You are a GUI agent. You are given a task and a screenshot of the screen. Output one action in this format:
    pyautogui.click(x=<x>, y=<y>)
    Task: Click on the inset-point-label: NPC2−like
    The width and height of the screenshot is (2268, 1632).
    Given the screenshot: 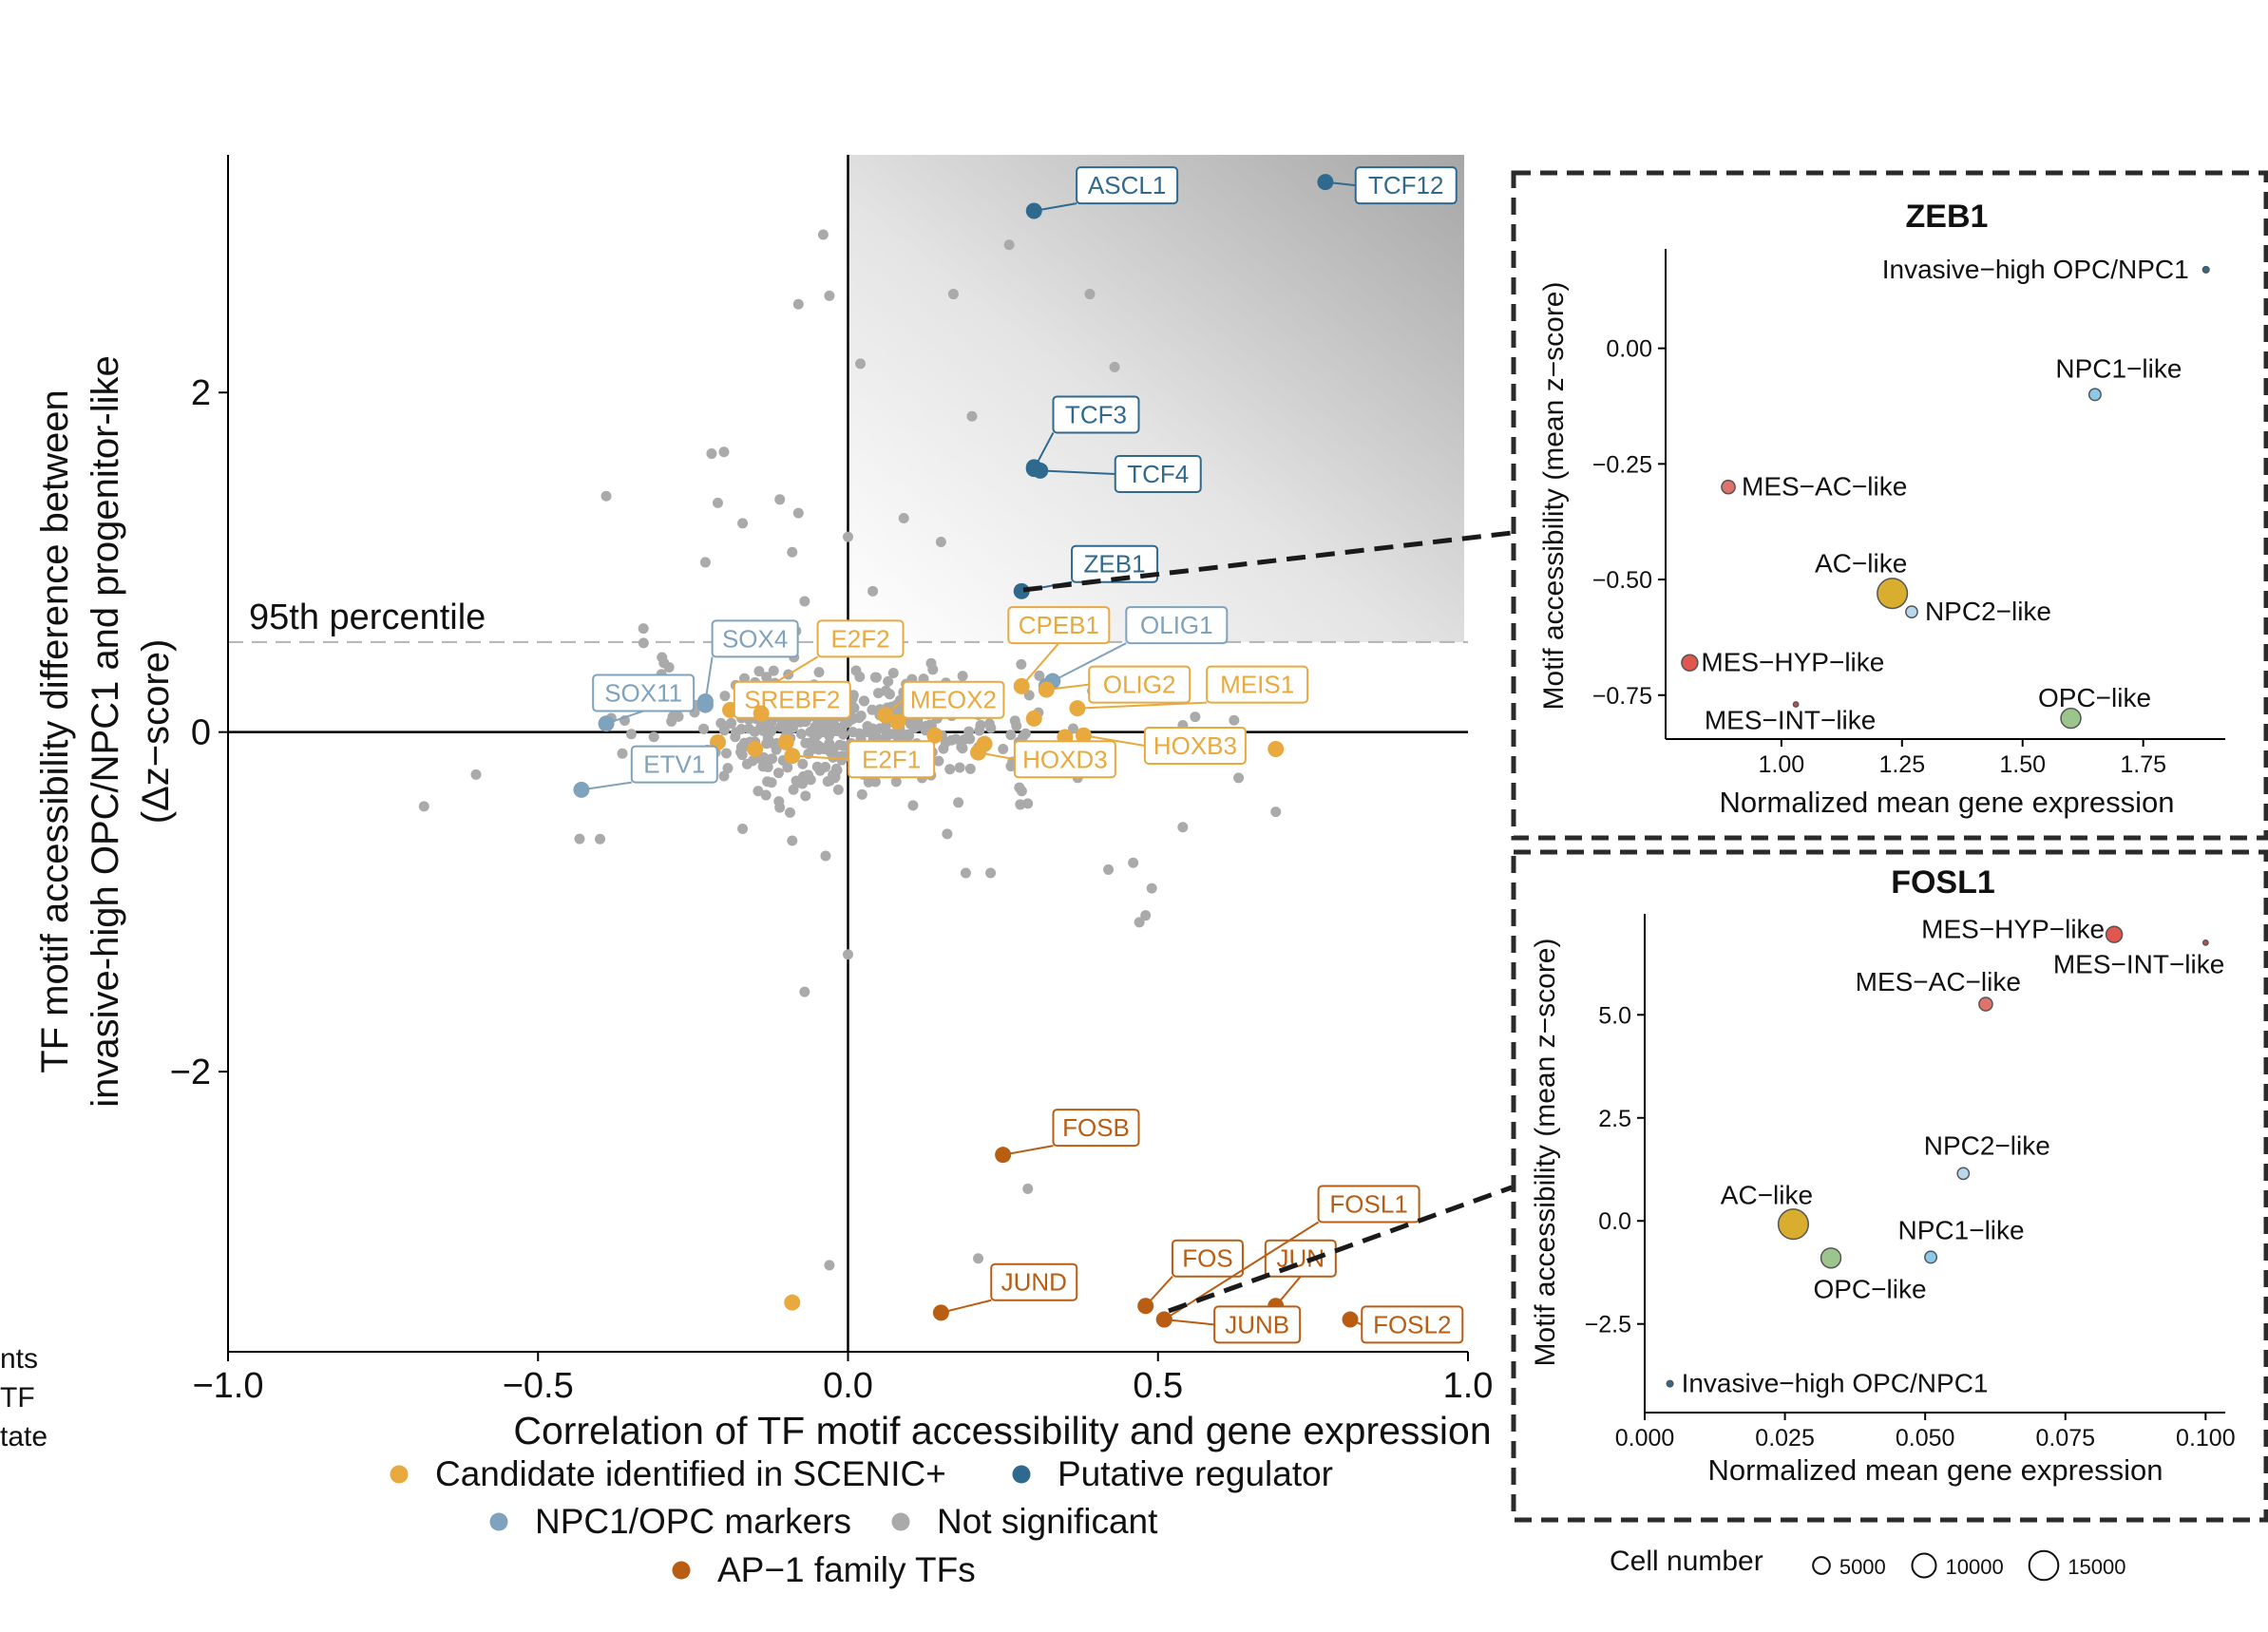 What is the action you would take?
    pyautogui.click(x=1988, y=611)
    